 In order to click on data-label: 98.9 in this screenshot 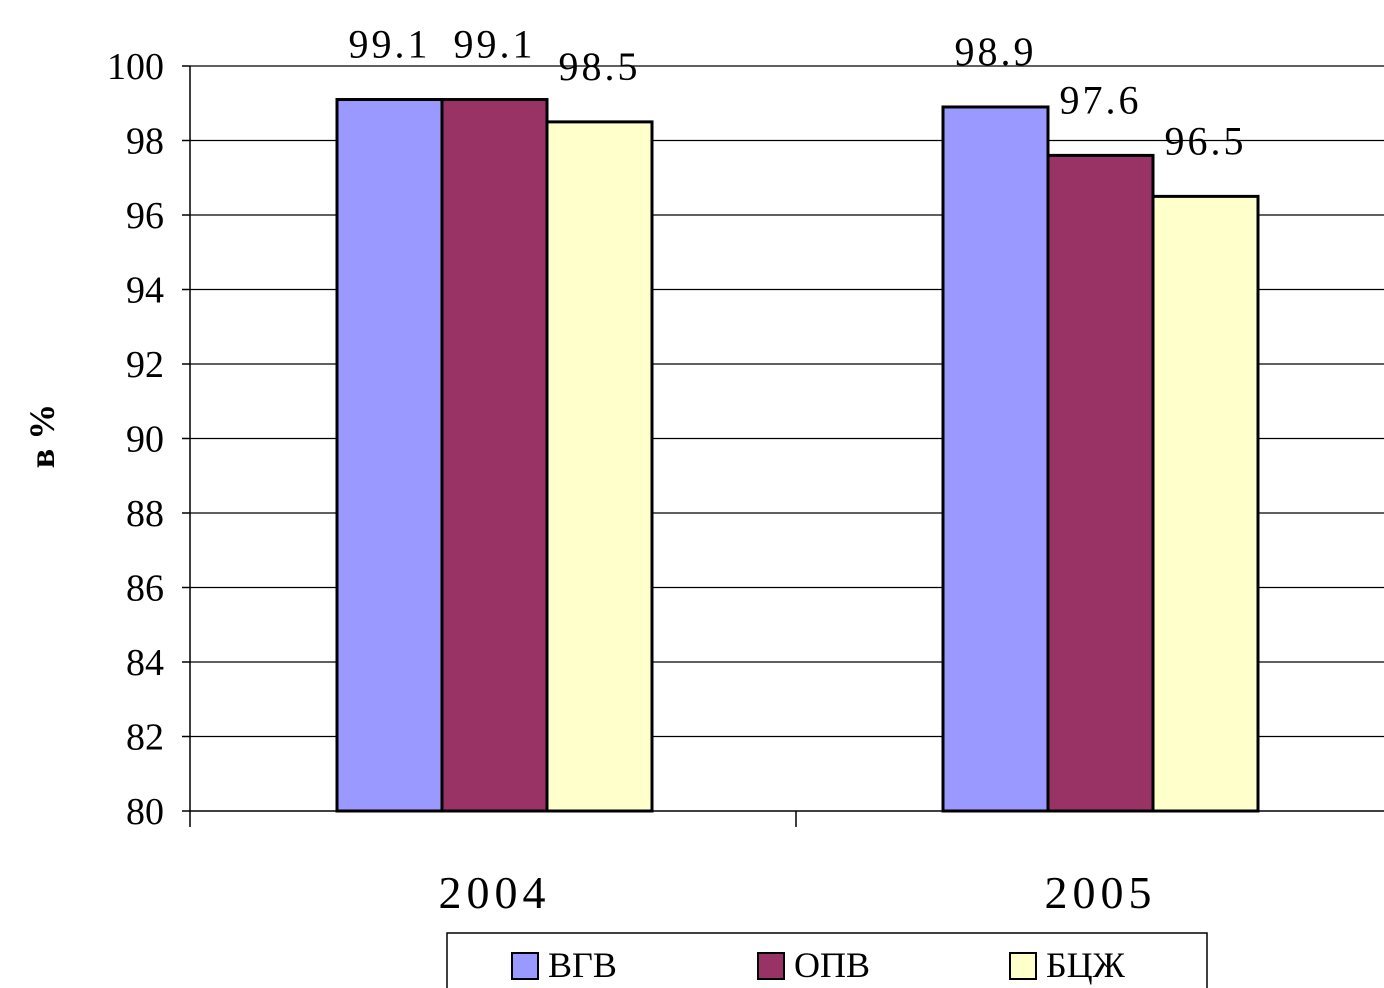, I will do `click(996, 51)`.